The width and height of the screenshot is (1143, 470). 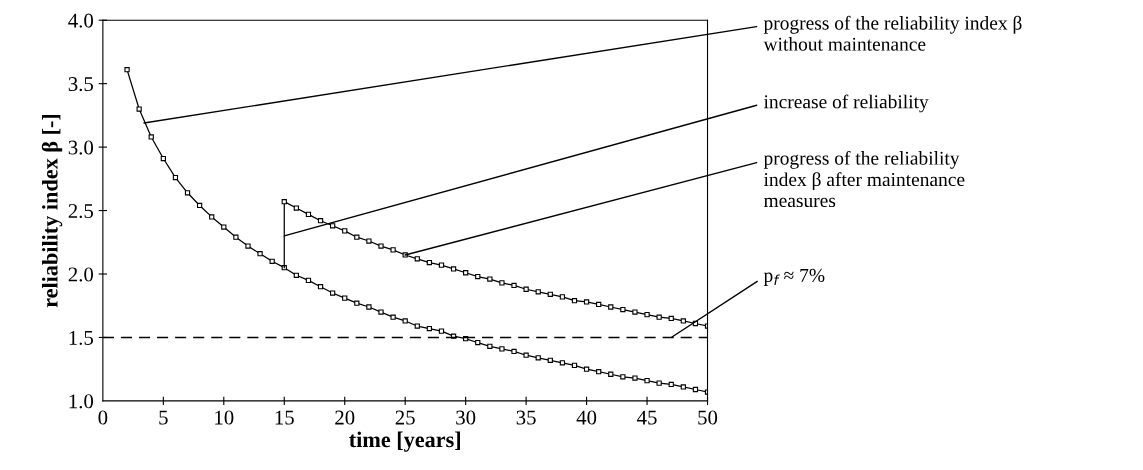 What do you see at coordinates (284, 417) in the screenshot?
I see `x-tick-label: 15` at bounding box center [284, 417].